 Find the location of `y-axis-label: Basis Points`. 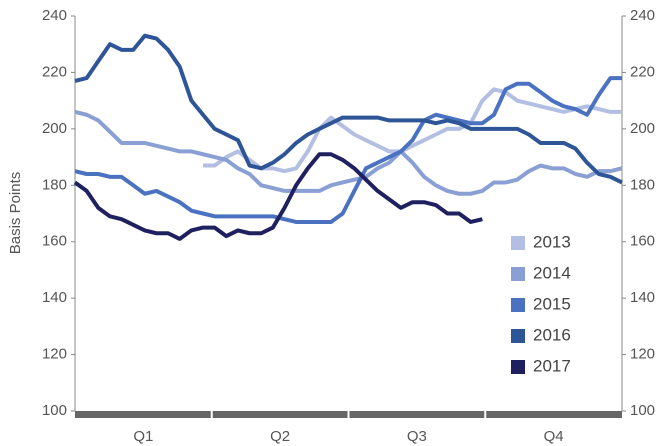

y-axis-label: Basis Points is located at coordinates (15, 213).